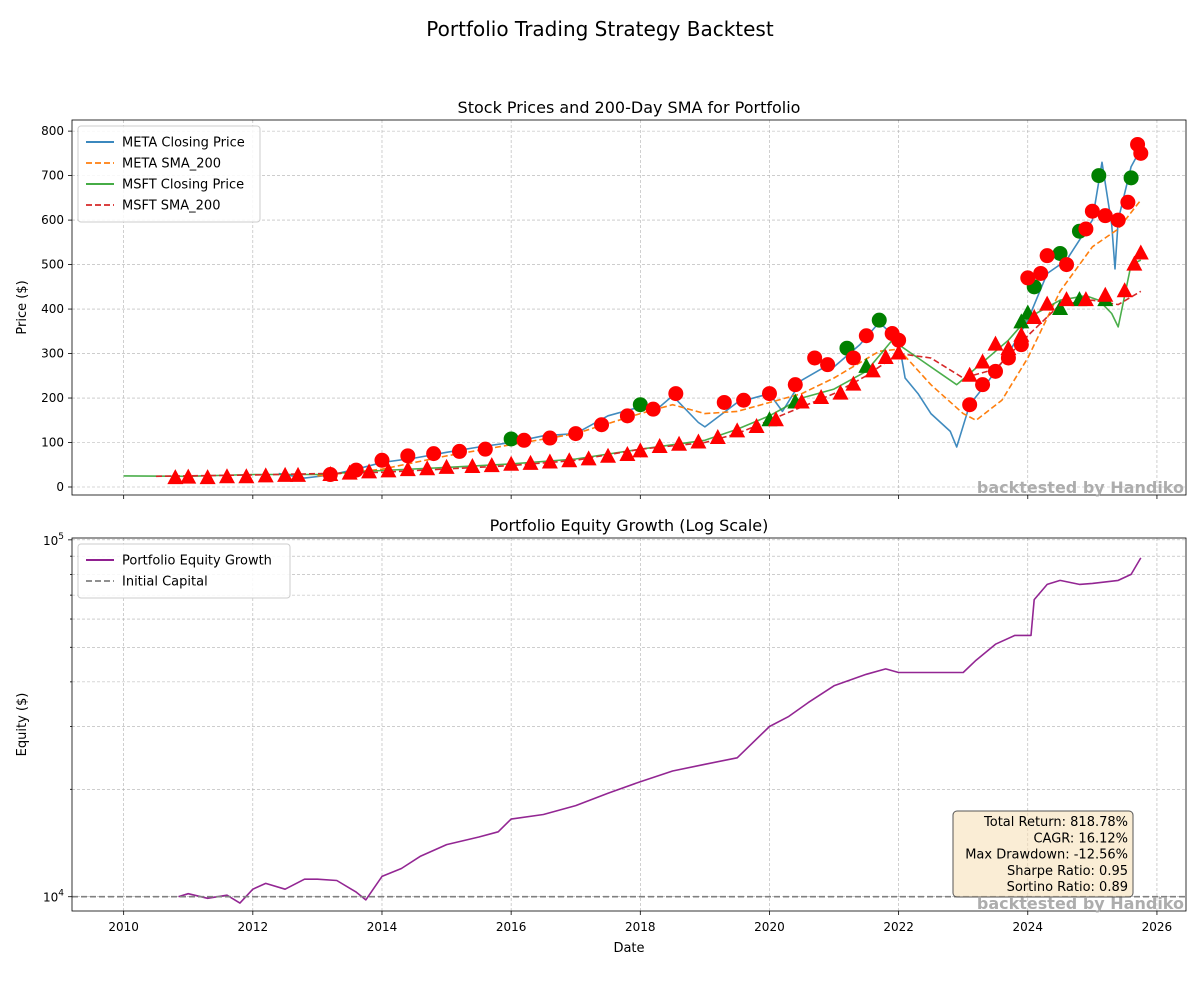 This screenshot has height=1000, width=1200. I want to click on y-tick-label: 300, so click(52, 354).